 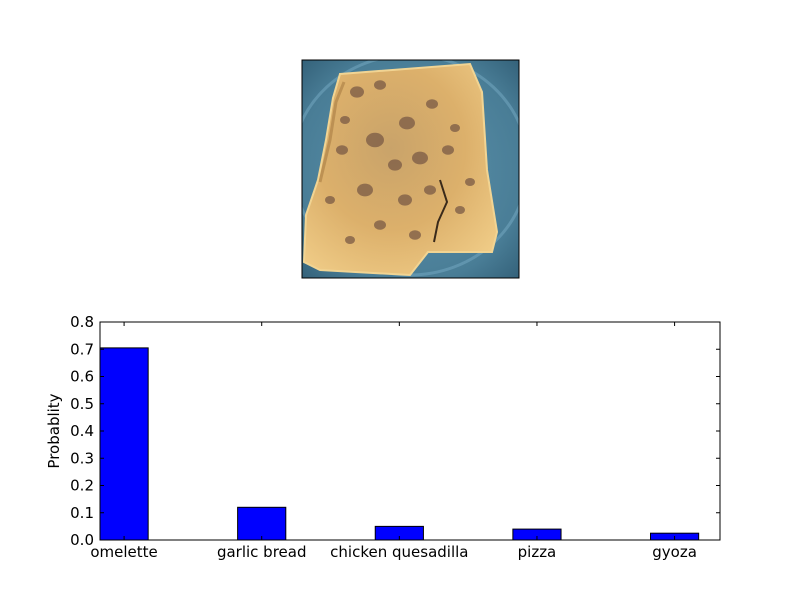 I want to click on y-tick-labels: 0.0 0.1 0.2 0.3 0.4 0.5 0.6 0.7 0.8, so click(x=82, y=431).